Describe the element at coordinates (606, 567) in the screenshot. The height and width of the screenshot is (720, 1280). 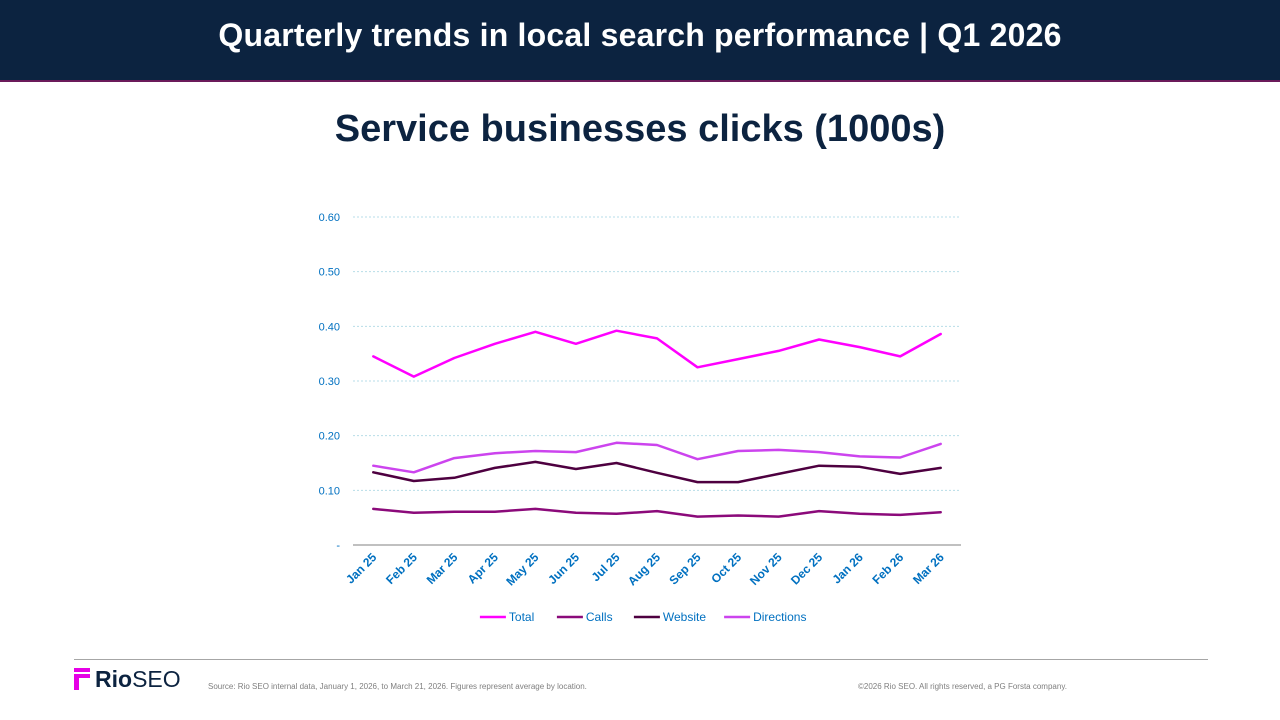
I see `x-tick-label: Jul 25` at that location.